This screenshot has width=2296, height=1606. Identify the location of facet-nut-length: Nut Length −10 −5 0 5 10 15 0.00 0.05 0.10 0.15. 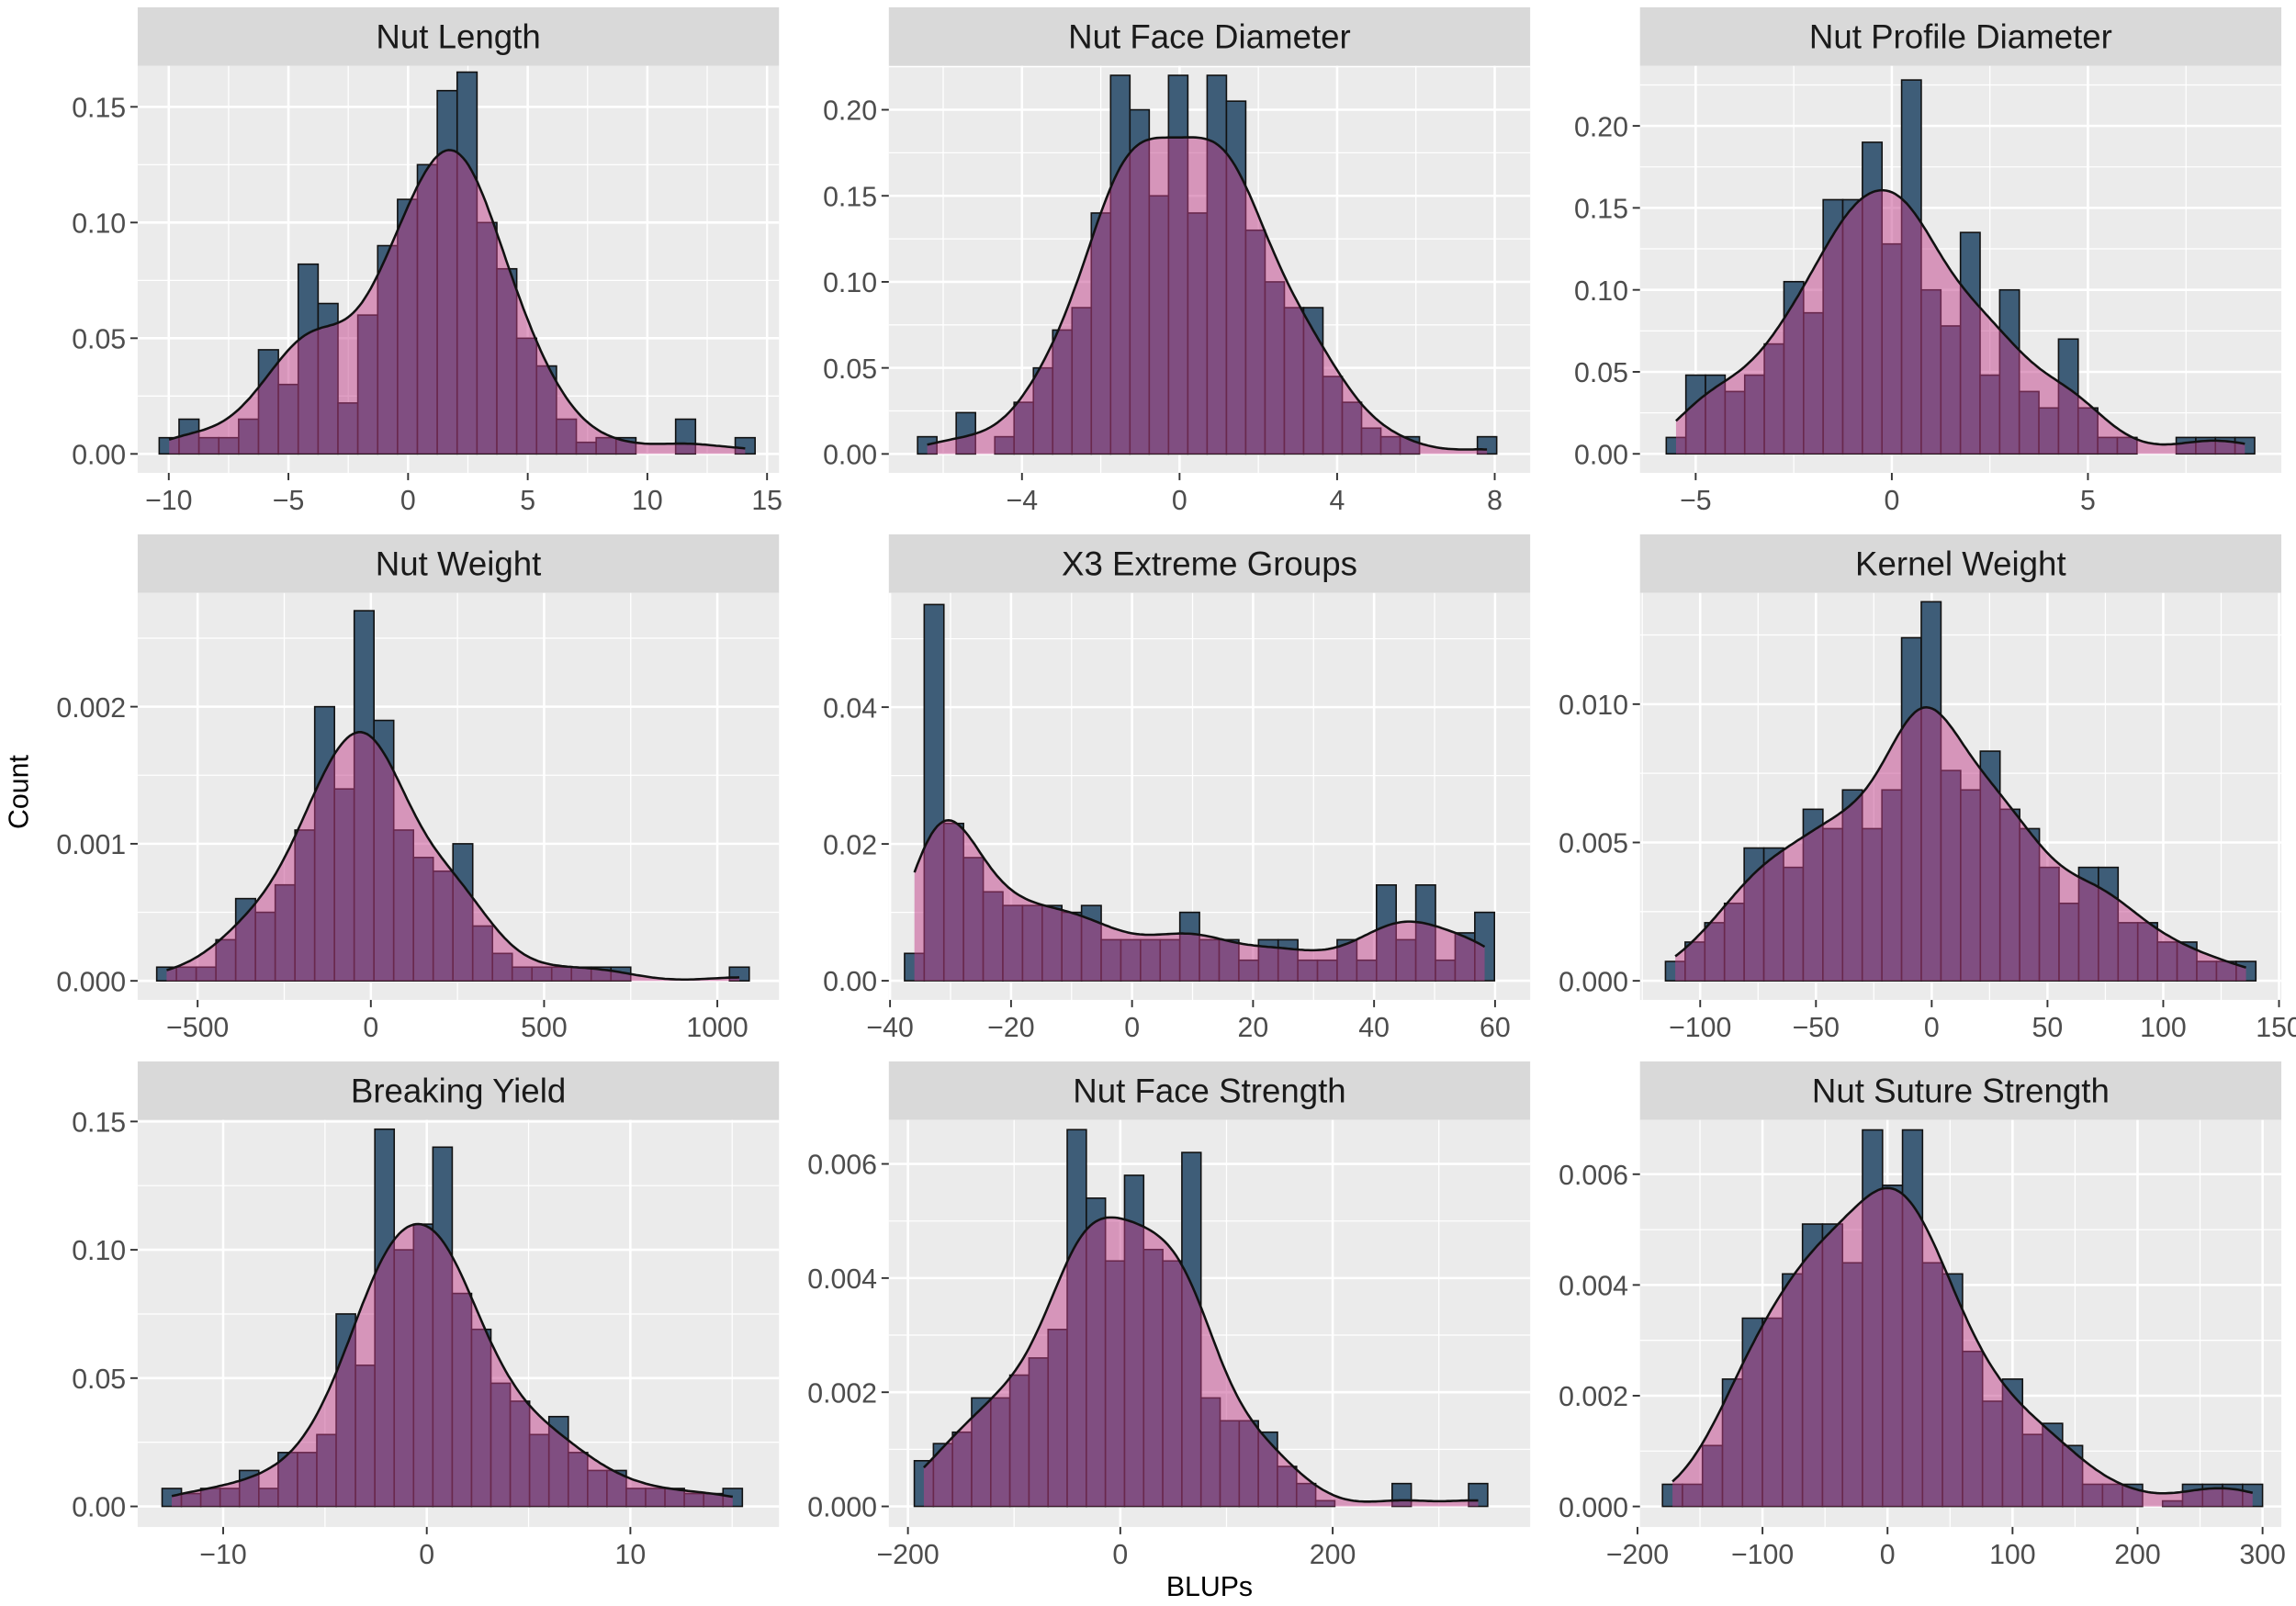
(427, 261).